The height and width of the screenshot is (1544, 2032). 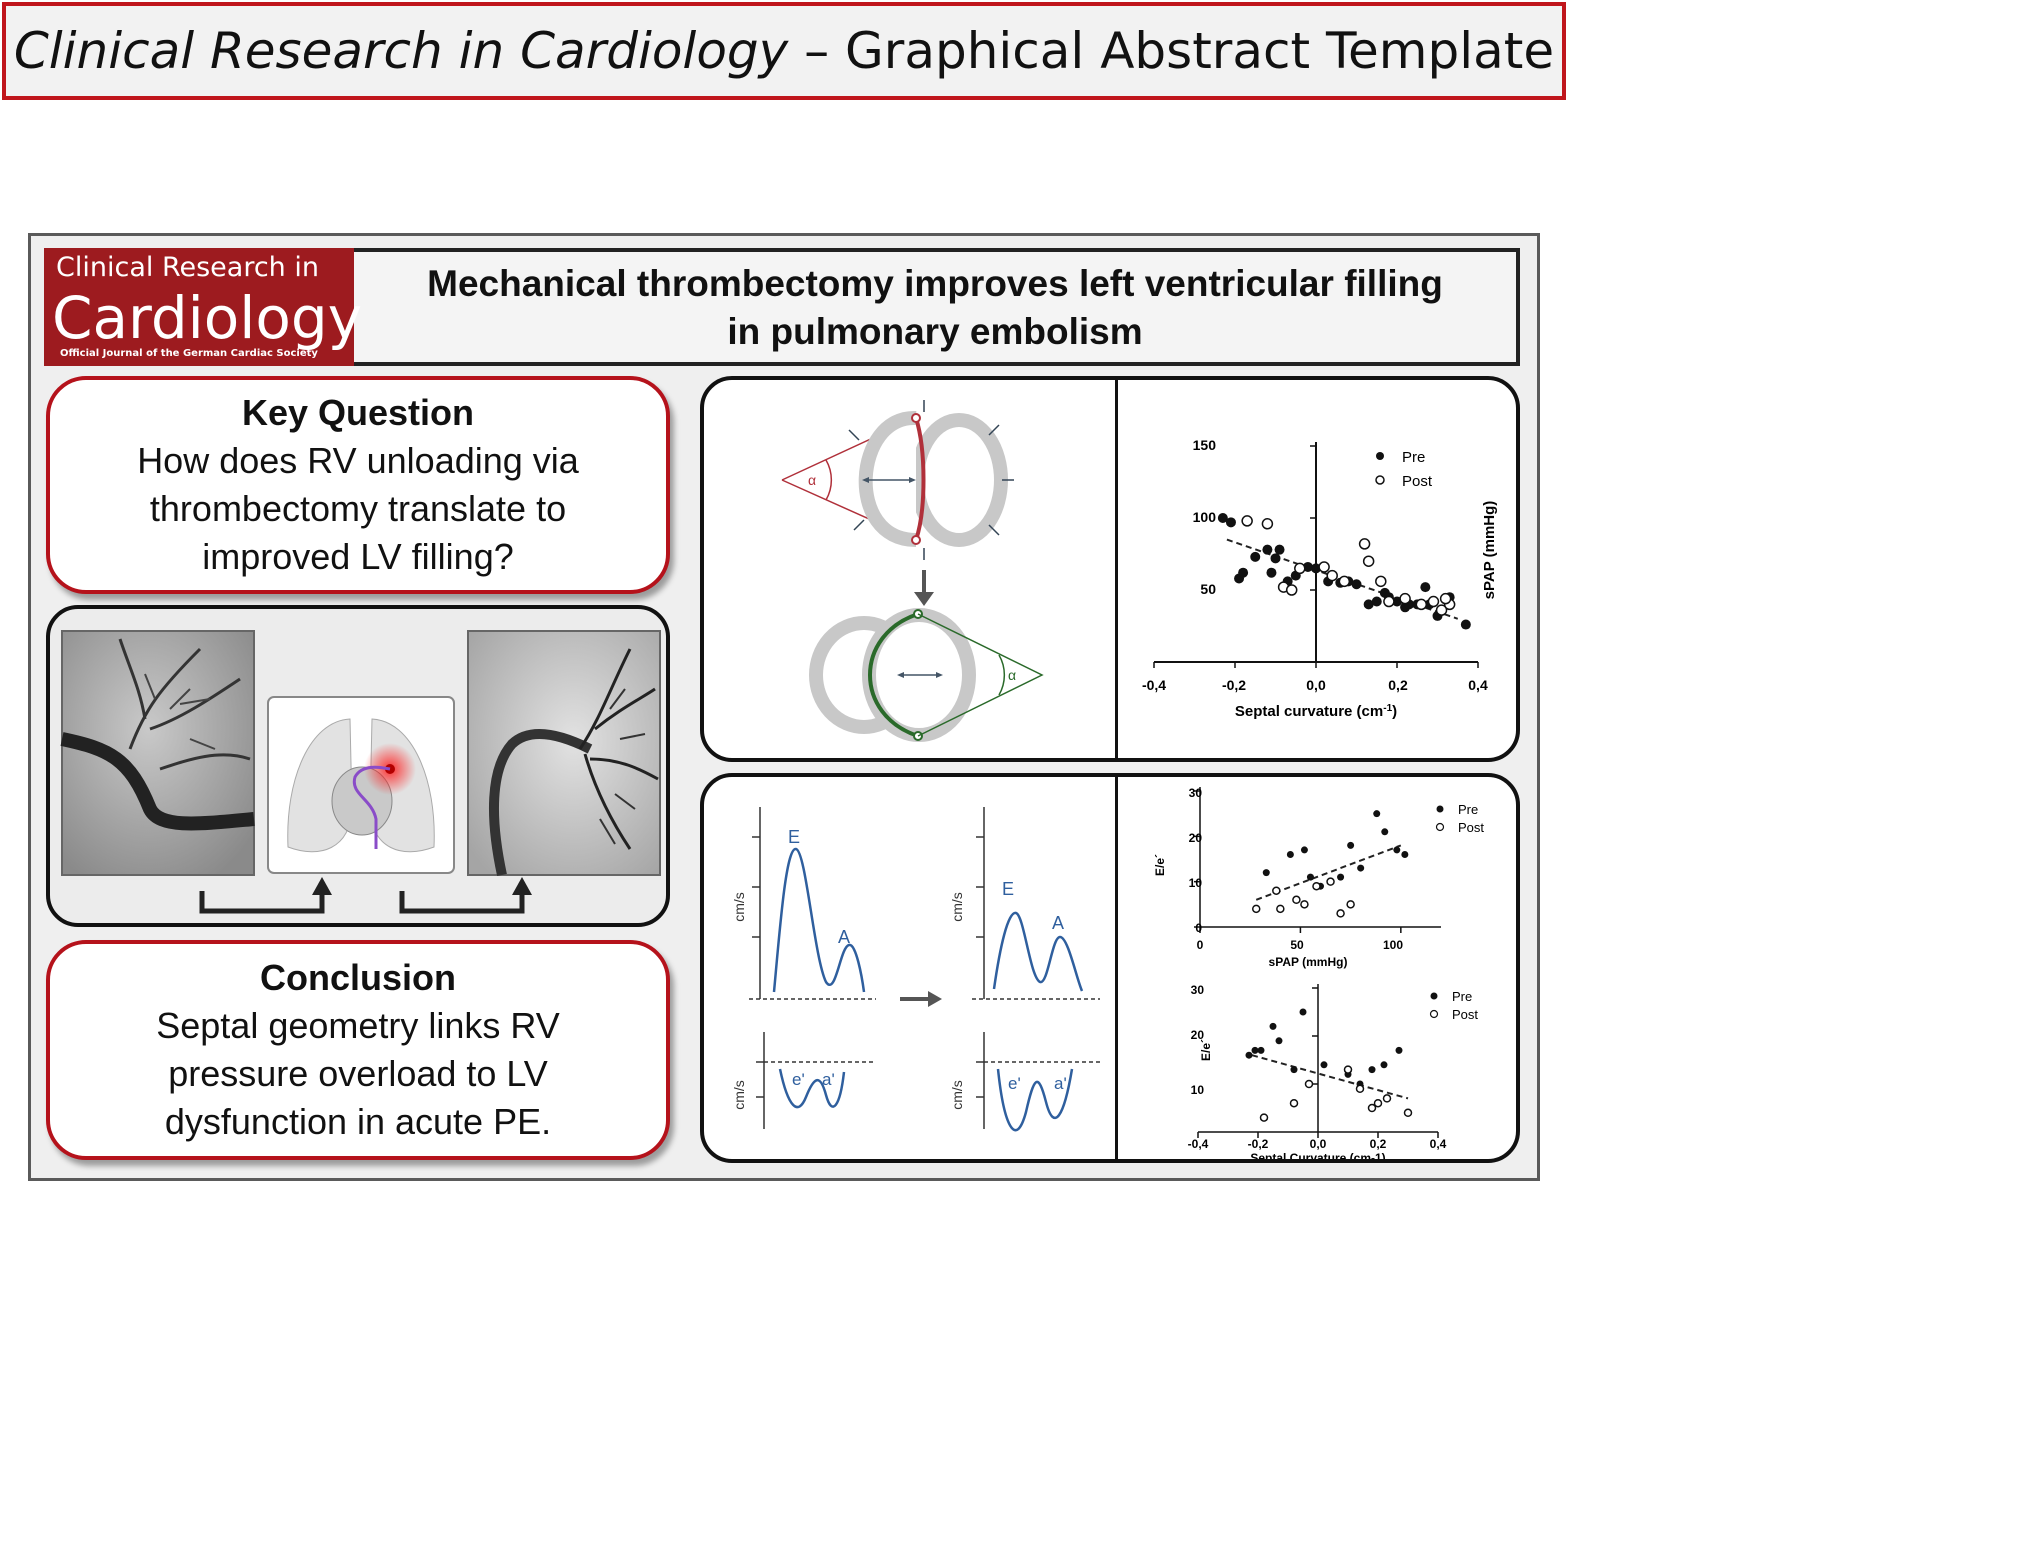 I want to click on doppler-illustration: E A cm/s e' a' cm/s E A cm/s e' a' cm, so click(x=915, y=969).